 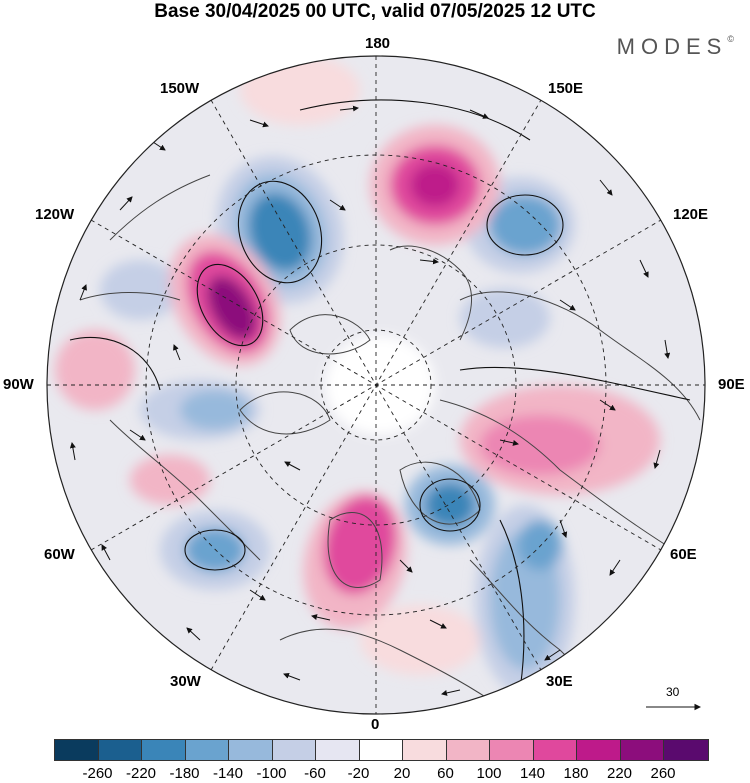 I want to click on lon-label-60w: 60W, so click(x=59, y=554).